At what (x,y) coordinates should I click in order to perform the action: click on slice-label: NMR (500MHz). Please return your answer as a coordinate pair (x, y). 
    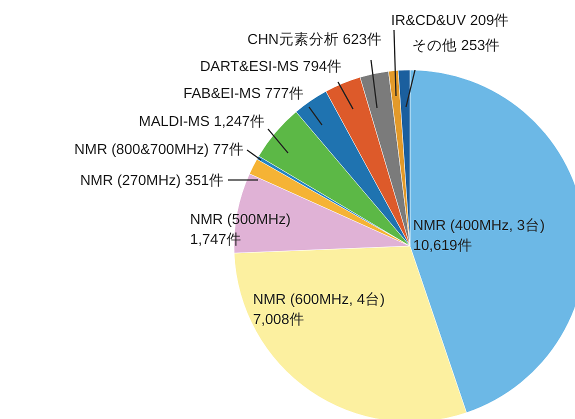
    Looking at the image, I should click on (240, 220).